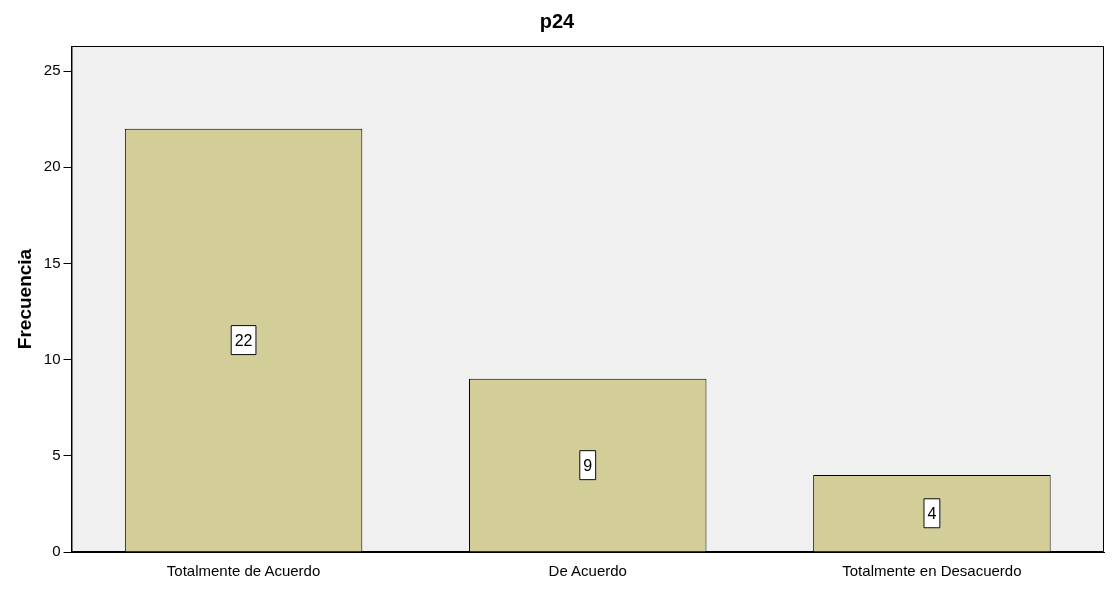 The image size is (1120, 594). What do you see at coordinates (56, 551) in the screenshot?
I see `y-tick-label: 0` at bounding box center [56, 551].